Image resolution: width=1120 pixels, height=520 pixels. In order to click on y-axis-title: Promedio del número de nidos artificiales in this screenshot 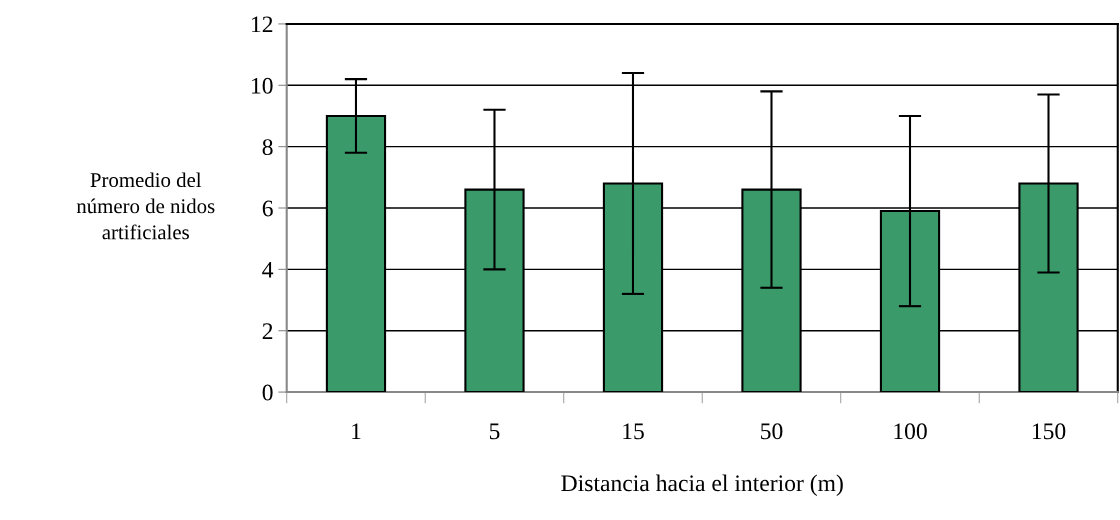, I will do `click(145, 206)`.